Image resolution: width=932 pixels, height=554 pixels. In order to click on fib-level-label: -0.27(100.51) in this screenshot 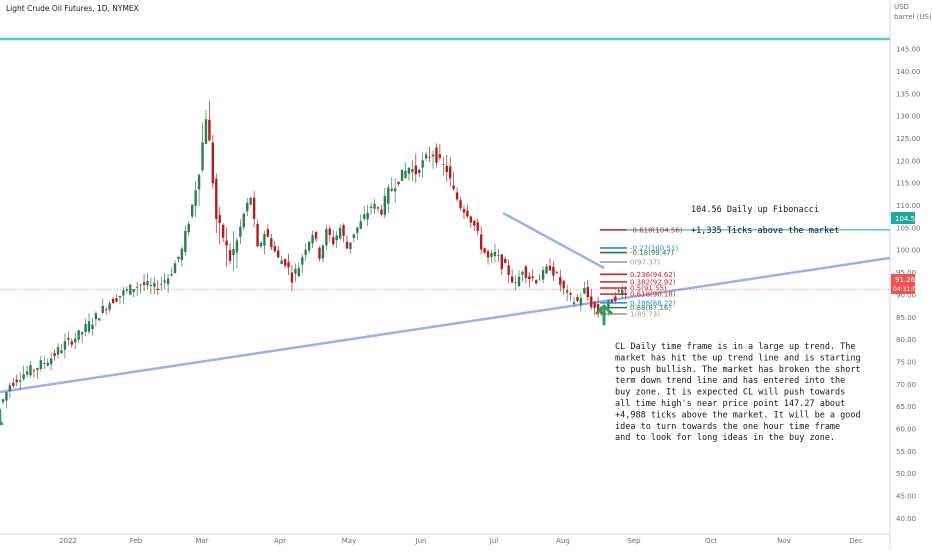, I will do `click(654, 248)`.